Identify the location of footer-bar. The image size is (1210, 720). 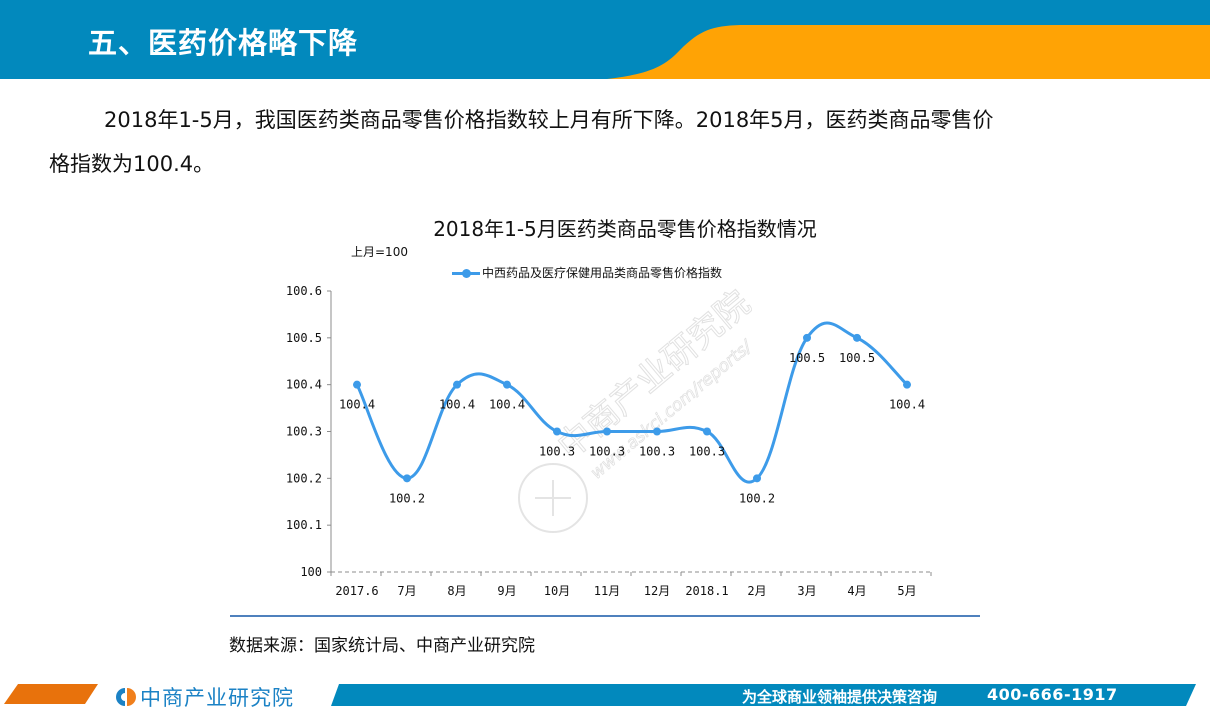
(605, 698).